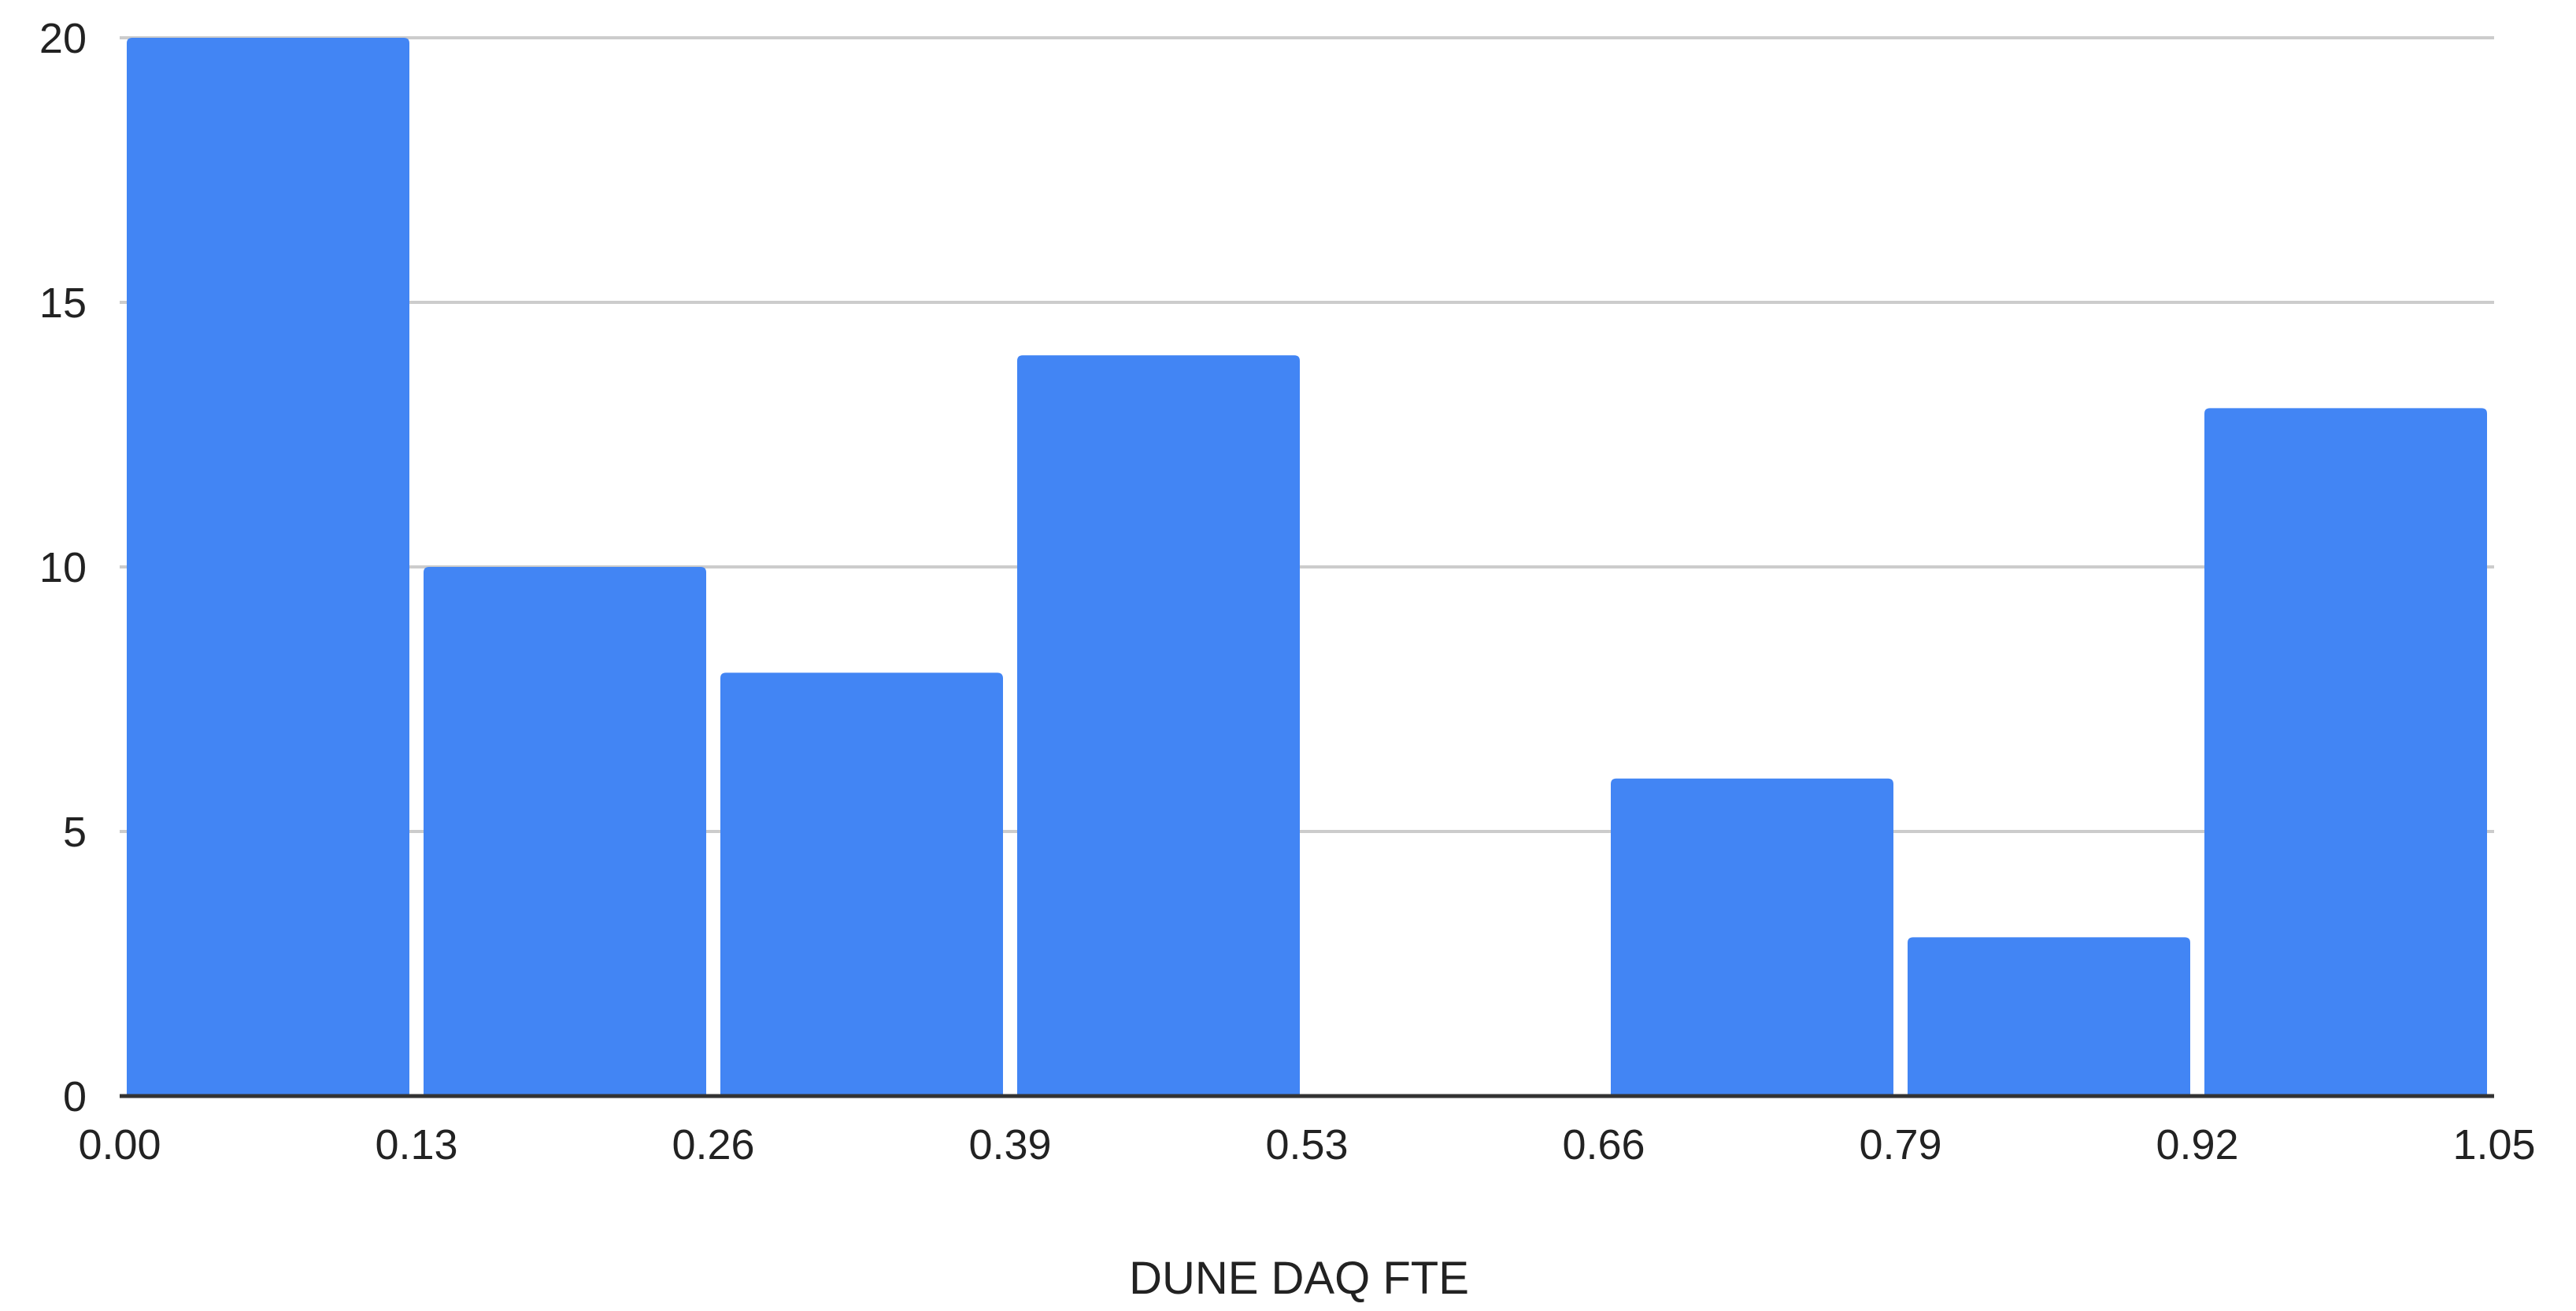 Image resolution: width=2576 pixels, height=1311 pixels. What do you see at coordinates (1009, 1144) in the screenshot?
I see `x-tick-label: 0.39` at bounding box center [1009, 1144].